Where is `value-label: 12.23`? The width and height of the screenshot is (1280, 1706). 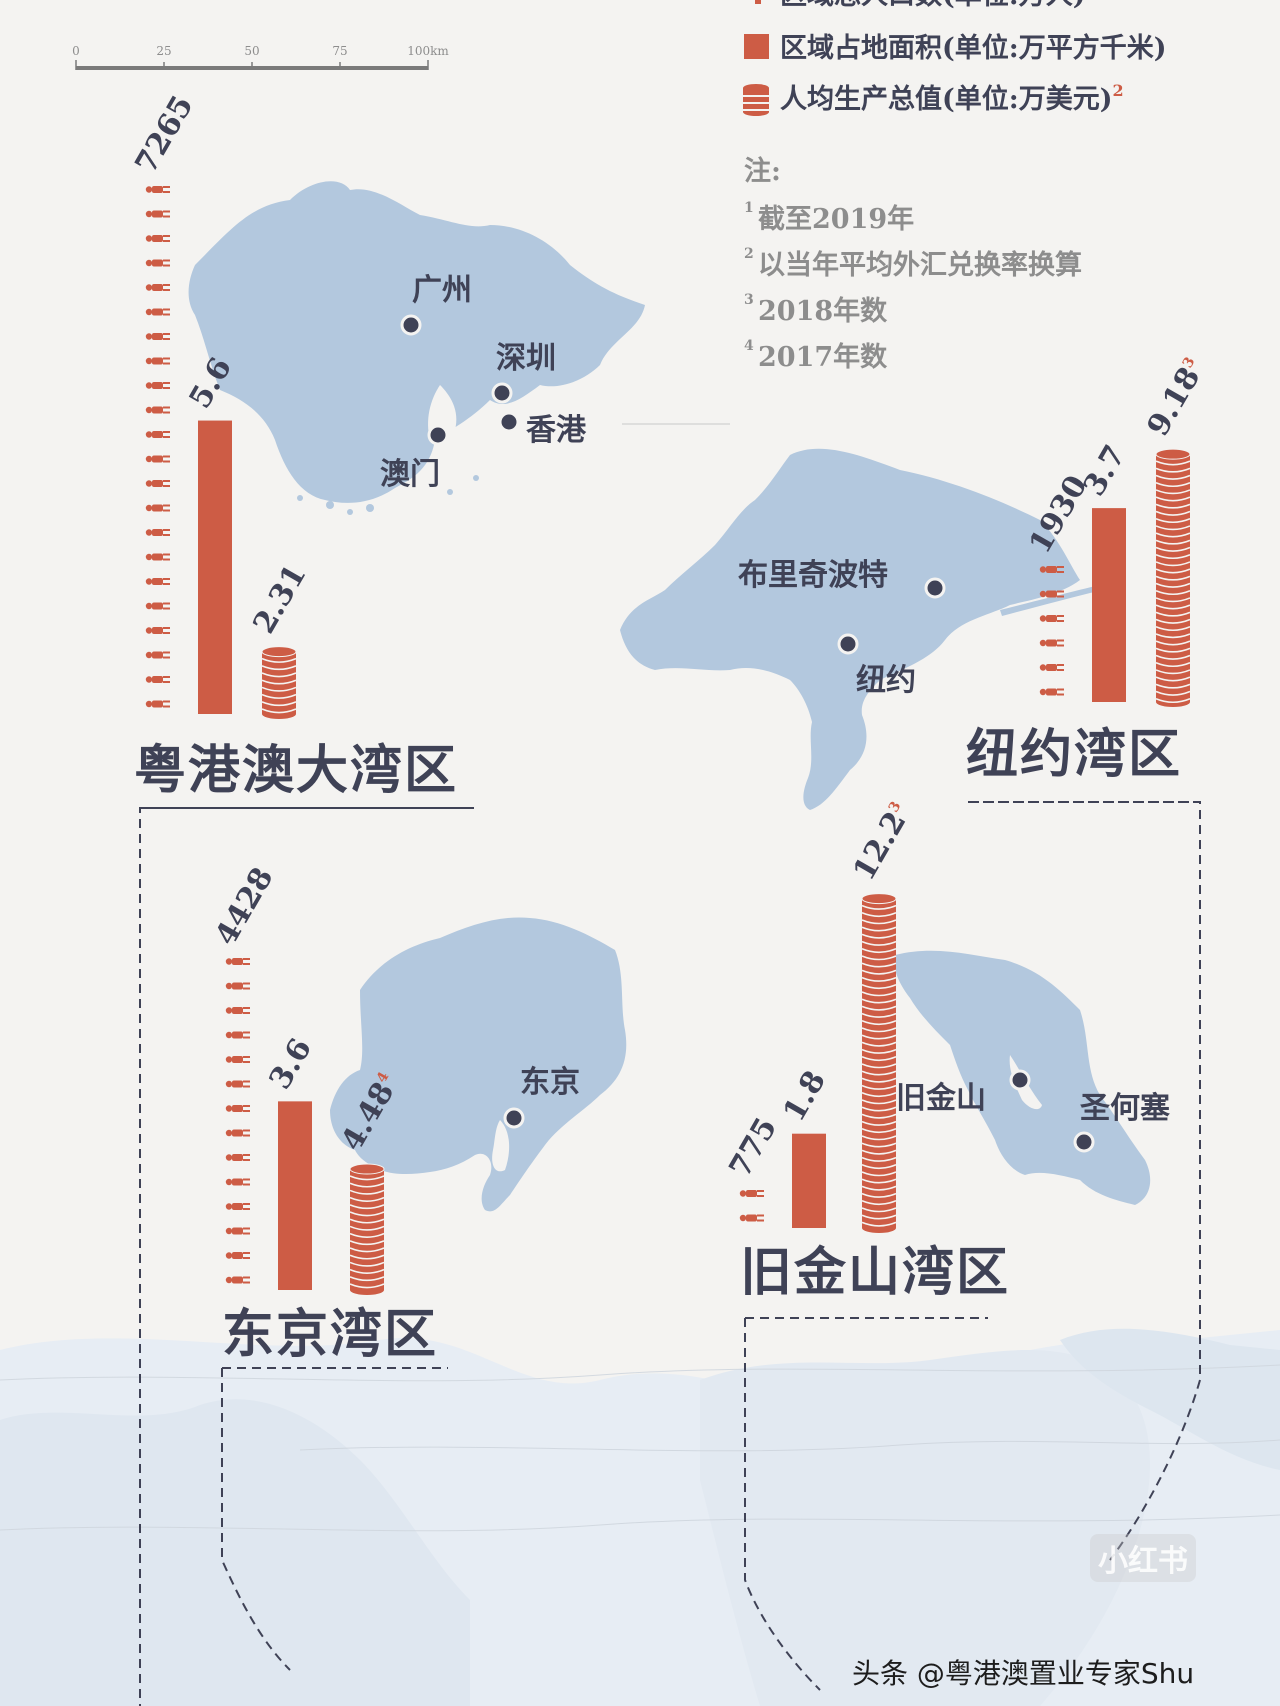
value-label: 12.23 is located at coordinates (883, 841).